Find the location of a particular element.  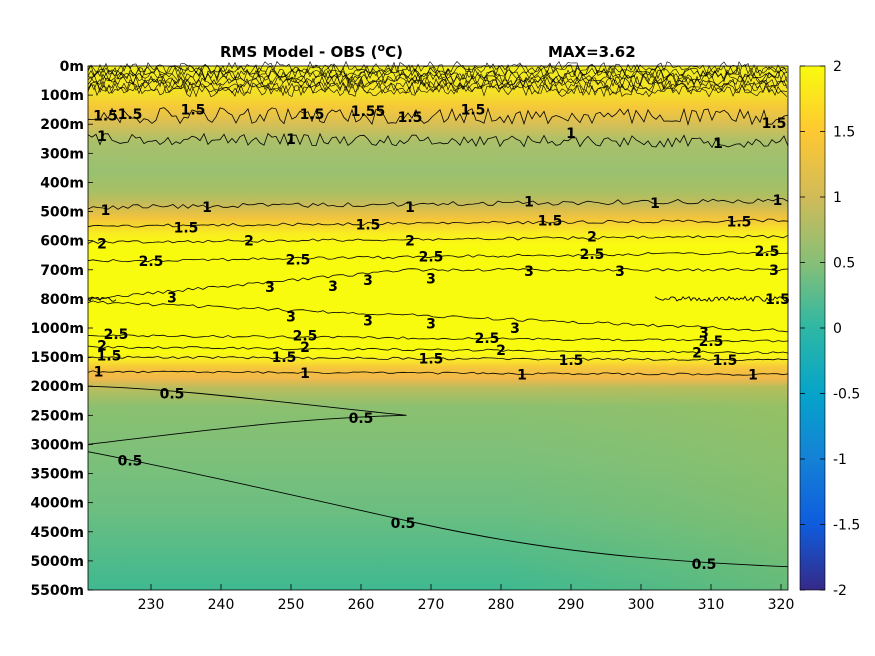

contour-line-2-lower is located at coordinates (438, 349).